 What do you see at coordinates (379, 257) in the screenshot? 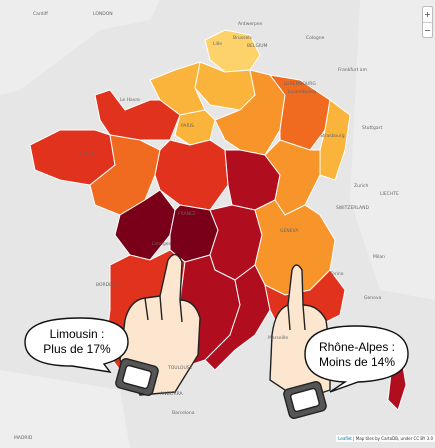
I see `place-label-milan: Milan` at bounding box center [379, 257].